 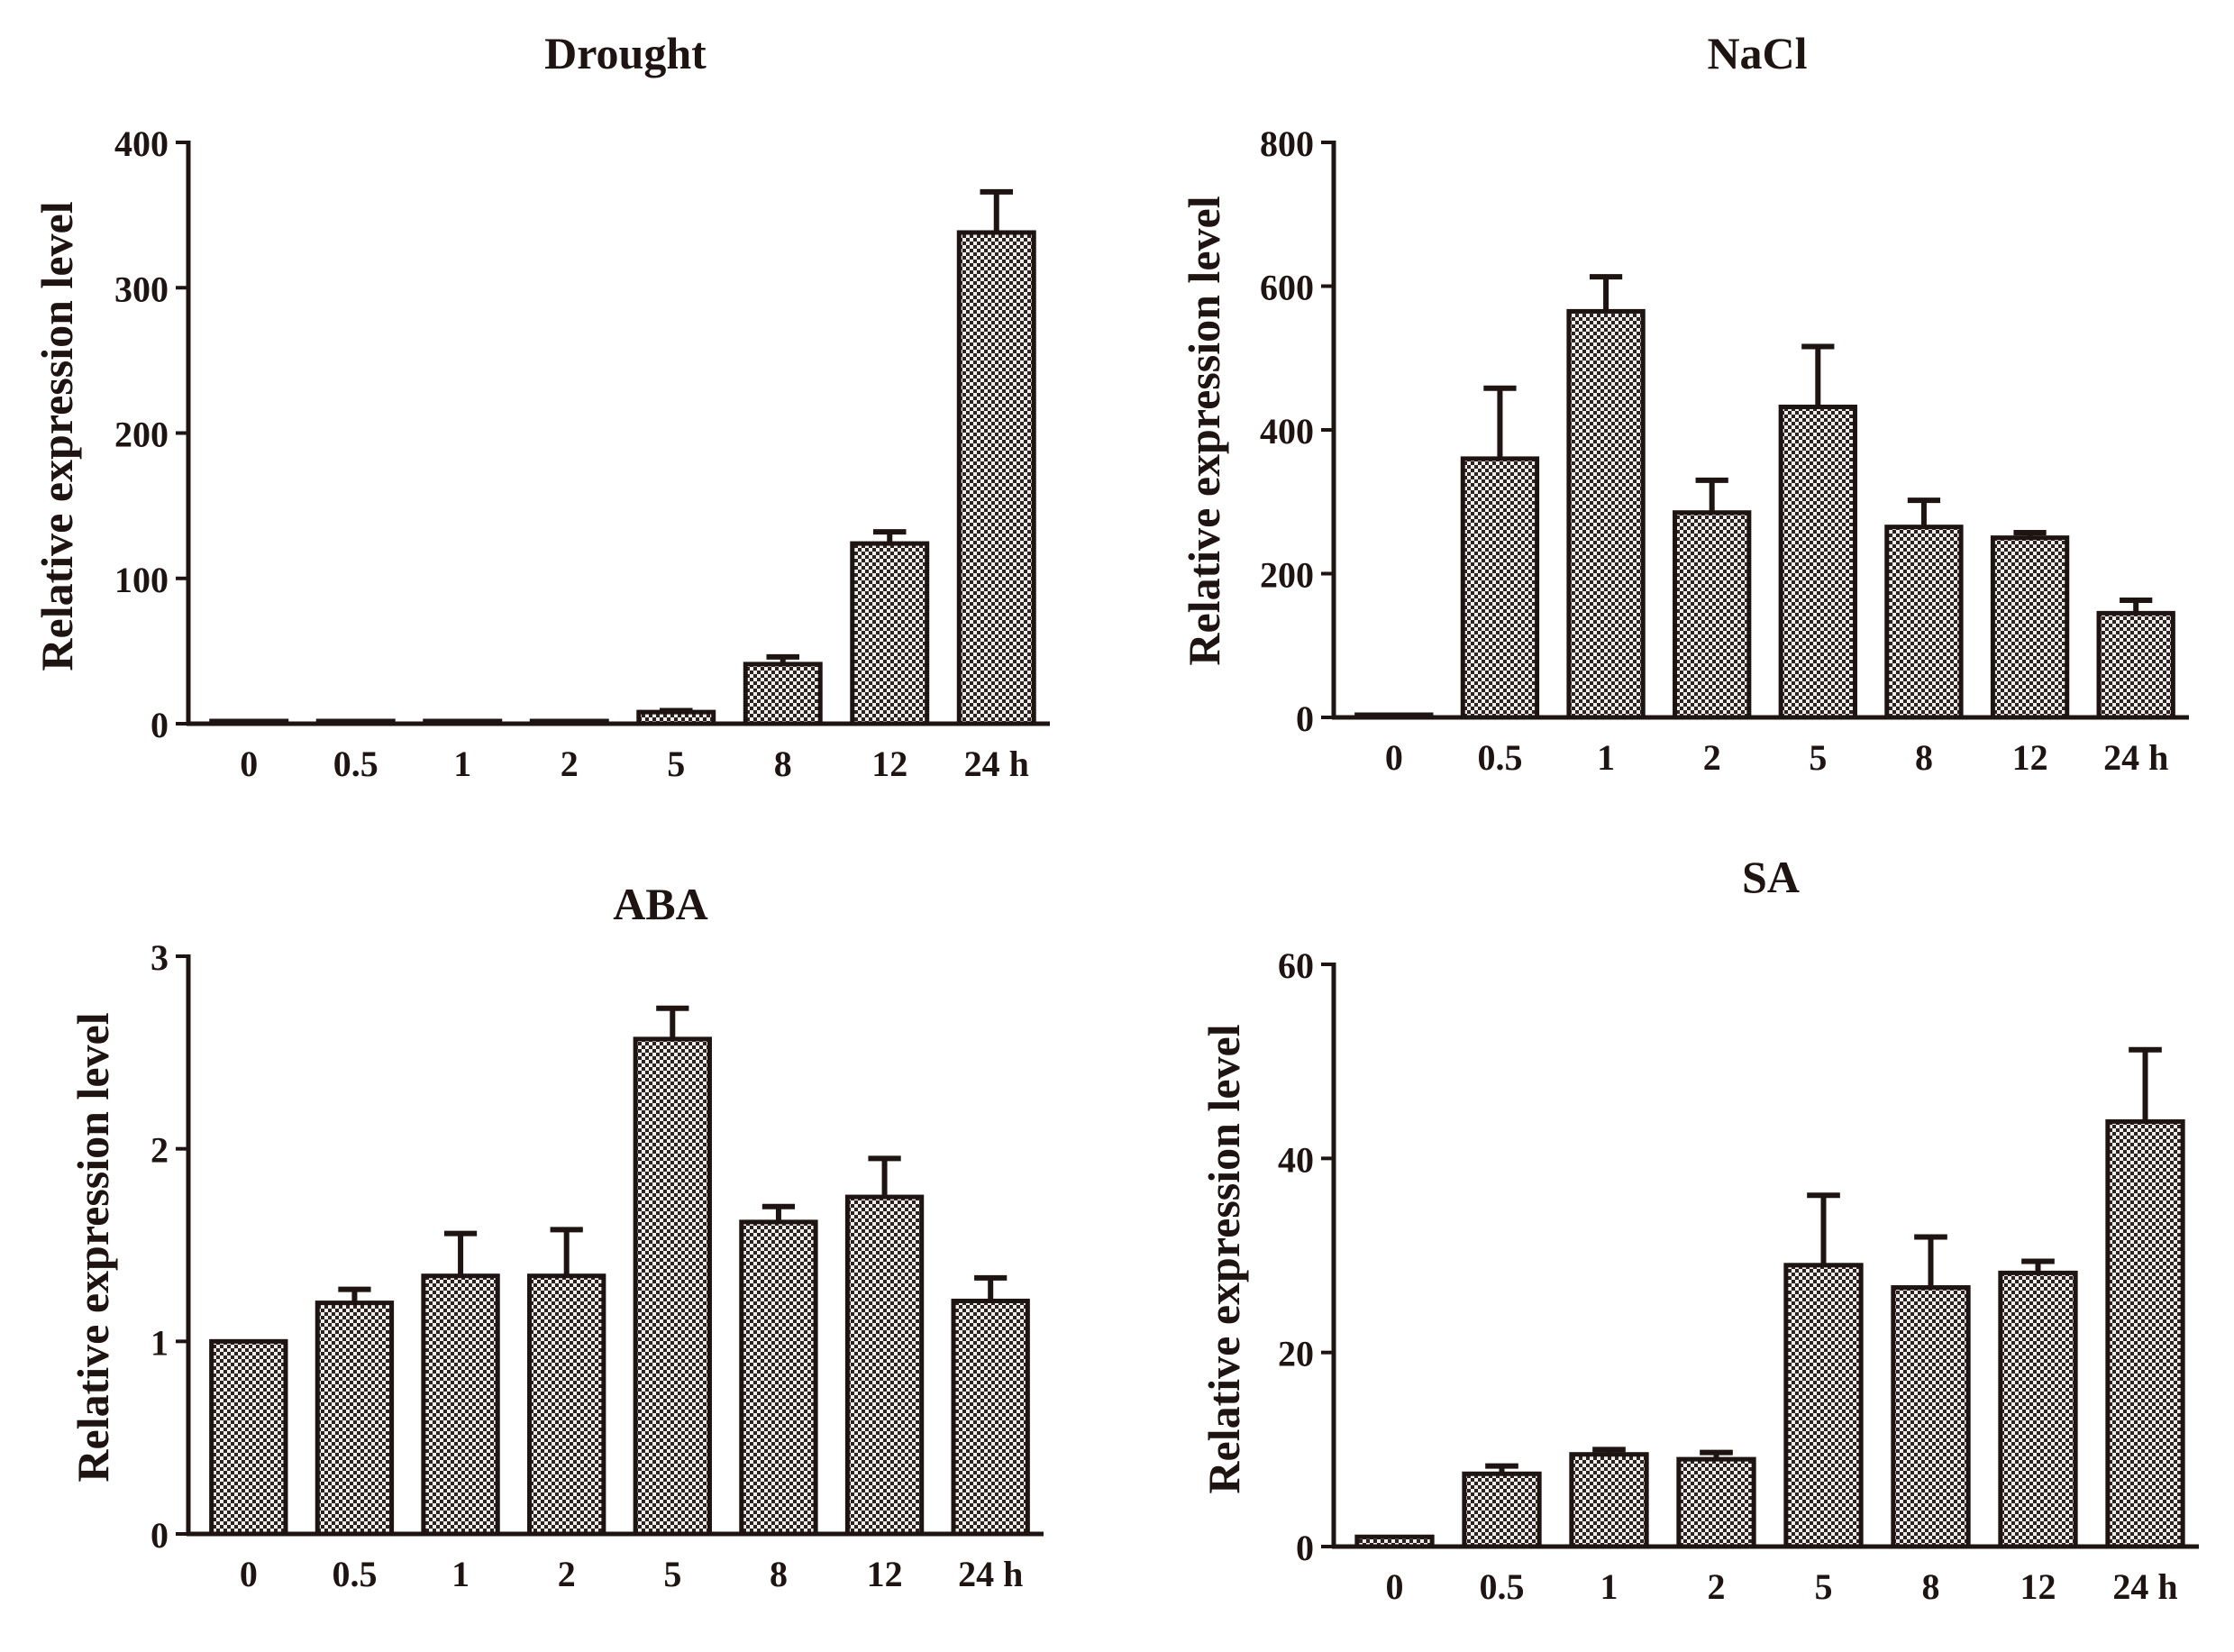 I want to click on y-tick-label: 2, so click(x=159, y=1150).